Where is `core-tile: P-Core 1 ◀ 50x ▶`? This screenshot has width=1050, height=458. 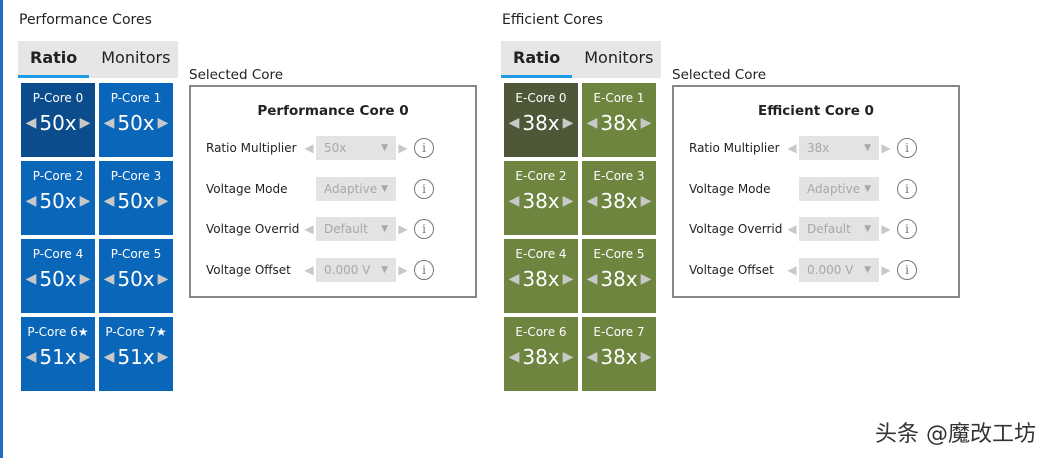
core-tile: P-Core 1 ◀ 50x ▶ is located at coordinates (136, 120).